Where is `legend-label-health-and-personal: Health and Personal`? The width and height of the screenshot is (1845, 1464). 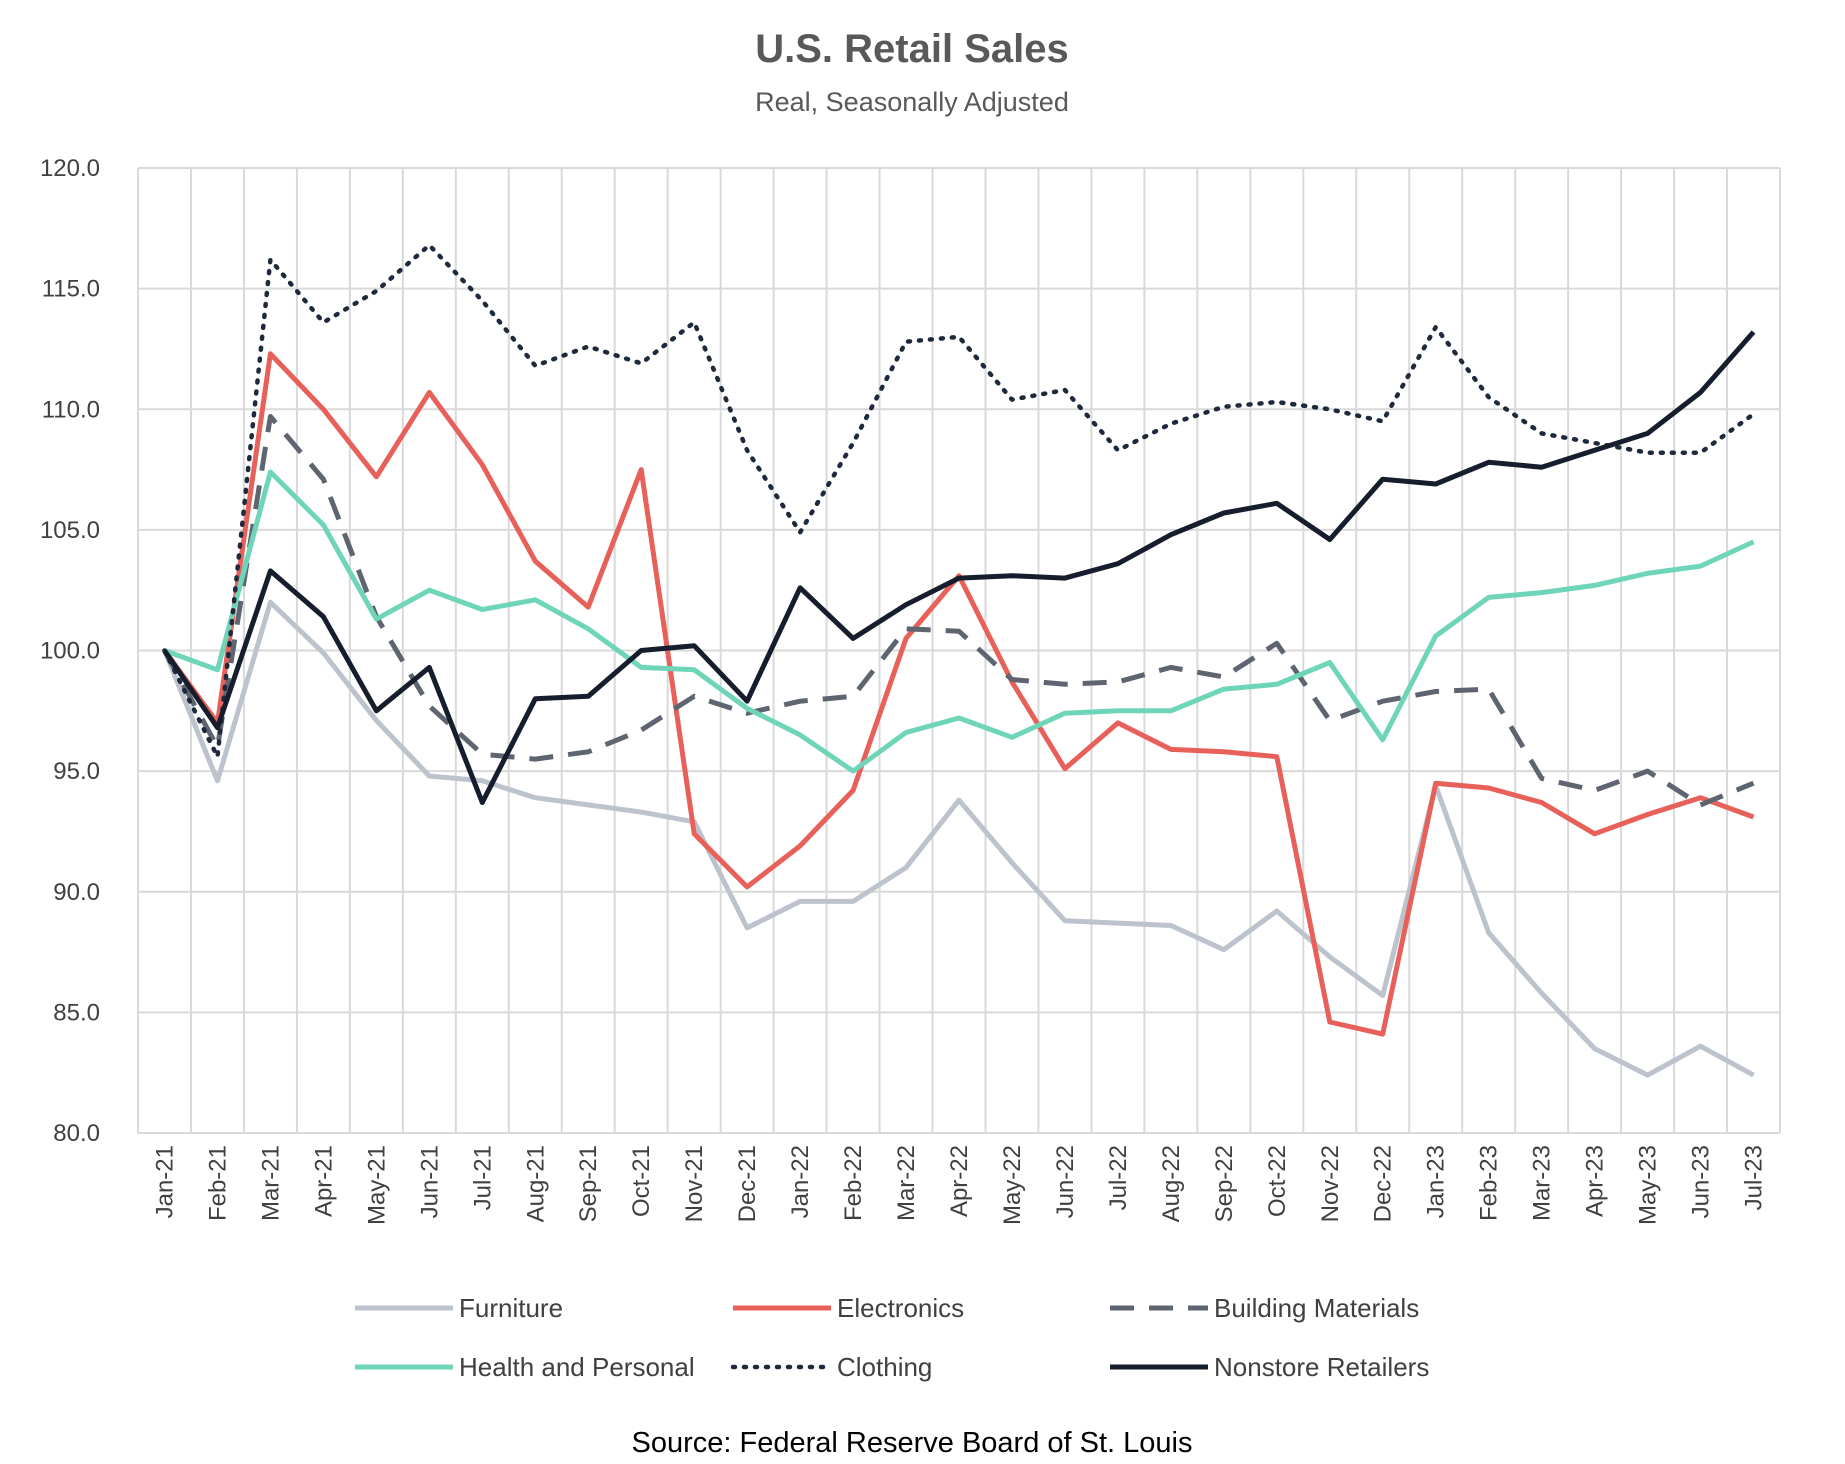 legend-label-health-and-personal: Health and Personal is located at coordinates (577, 1367).